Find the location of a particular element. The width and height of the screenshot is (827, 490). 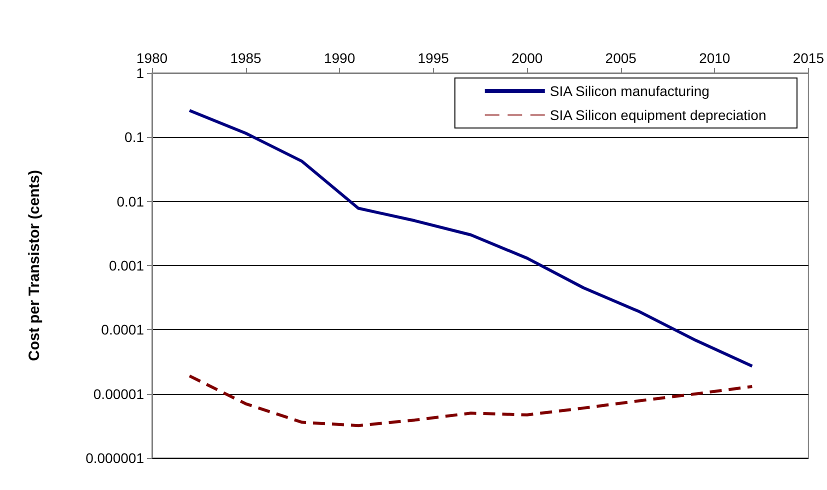

x-tick-label: 2005 is located at coordinates (621, 58).